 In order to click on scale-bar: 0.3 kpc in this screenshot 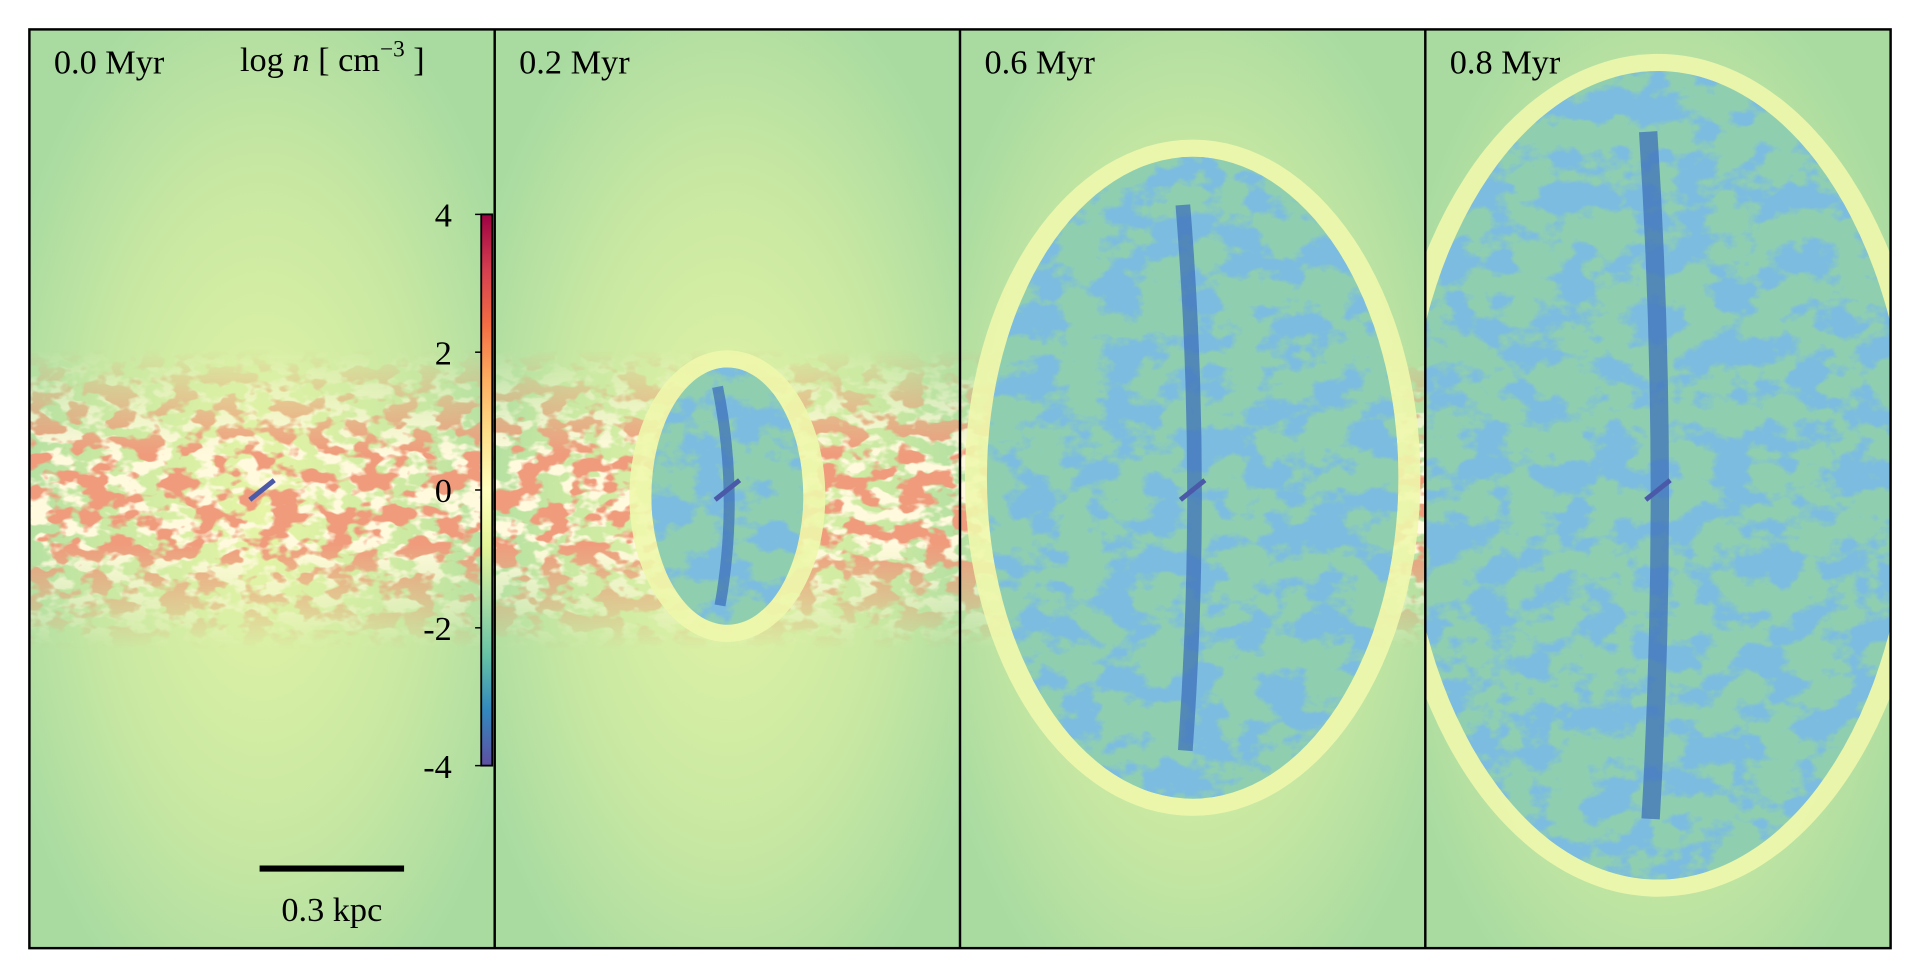, I will do `click(332, 897)`.